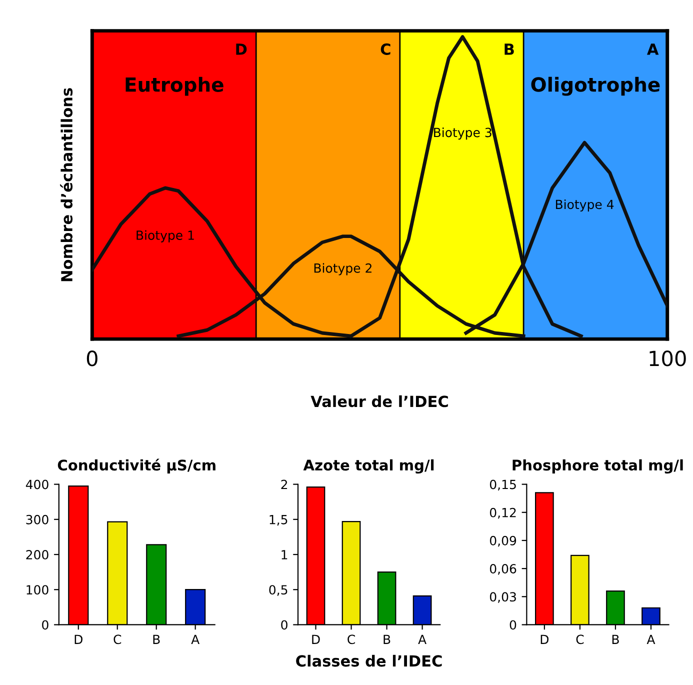  What do you see at coordinates (503, 485) in the screenshot?
I see `y-tick-label: 0,15` at bounding box center [503, 485].